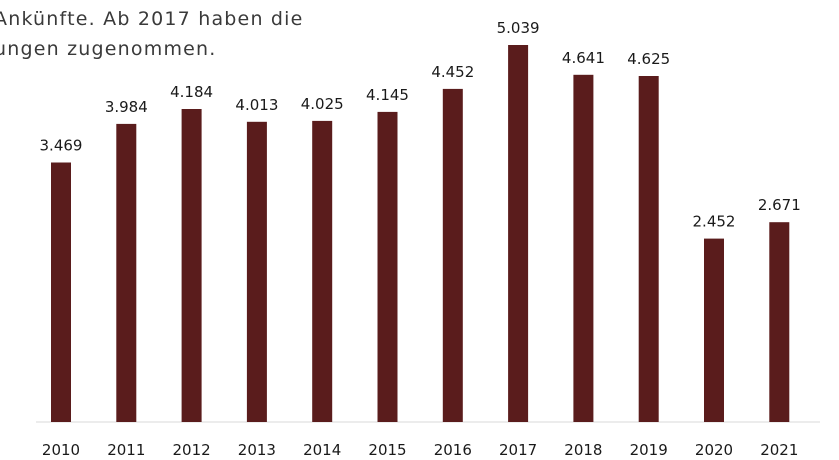  Describe the element at coordinates (387, 450) in the screenshot. I see `x-tick-2015: 2015` at that location.